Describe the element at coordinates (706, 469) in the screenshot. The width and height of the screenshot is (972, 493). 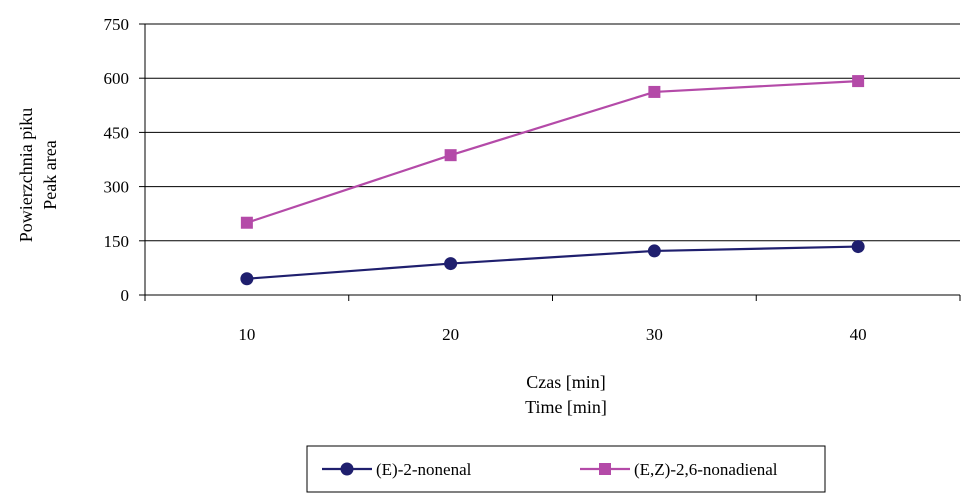
I see `legend-label: (E,Z)-2,6-nonadienal` at that location.